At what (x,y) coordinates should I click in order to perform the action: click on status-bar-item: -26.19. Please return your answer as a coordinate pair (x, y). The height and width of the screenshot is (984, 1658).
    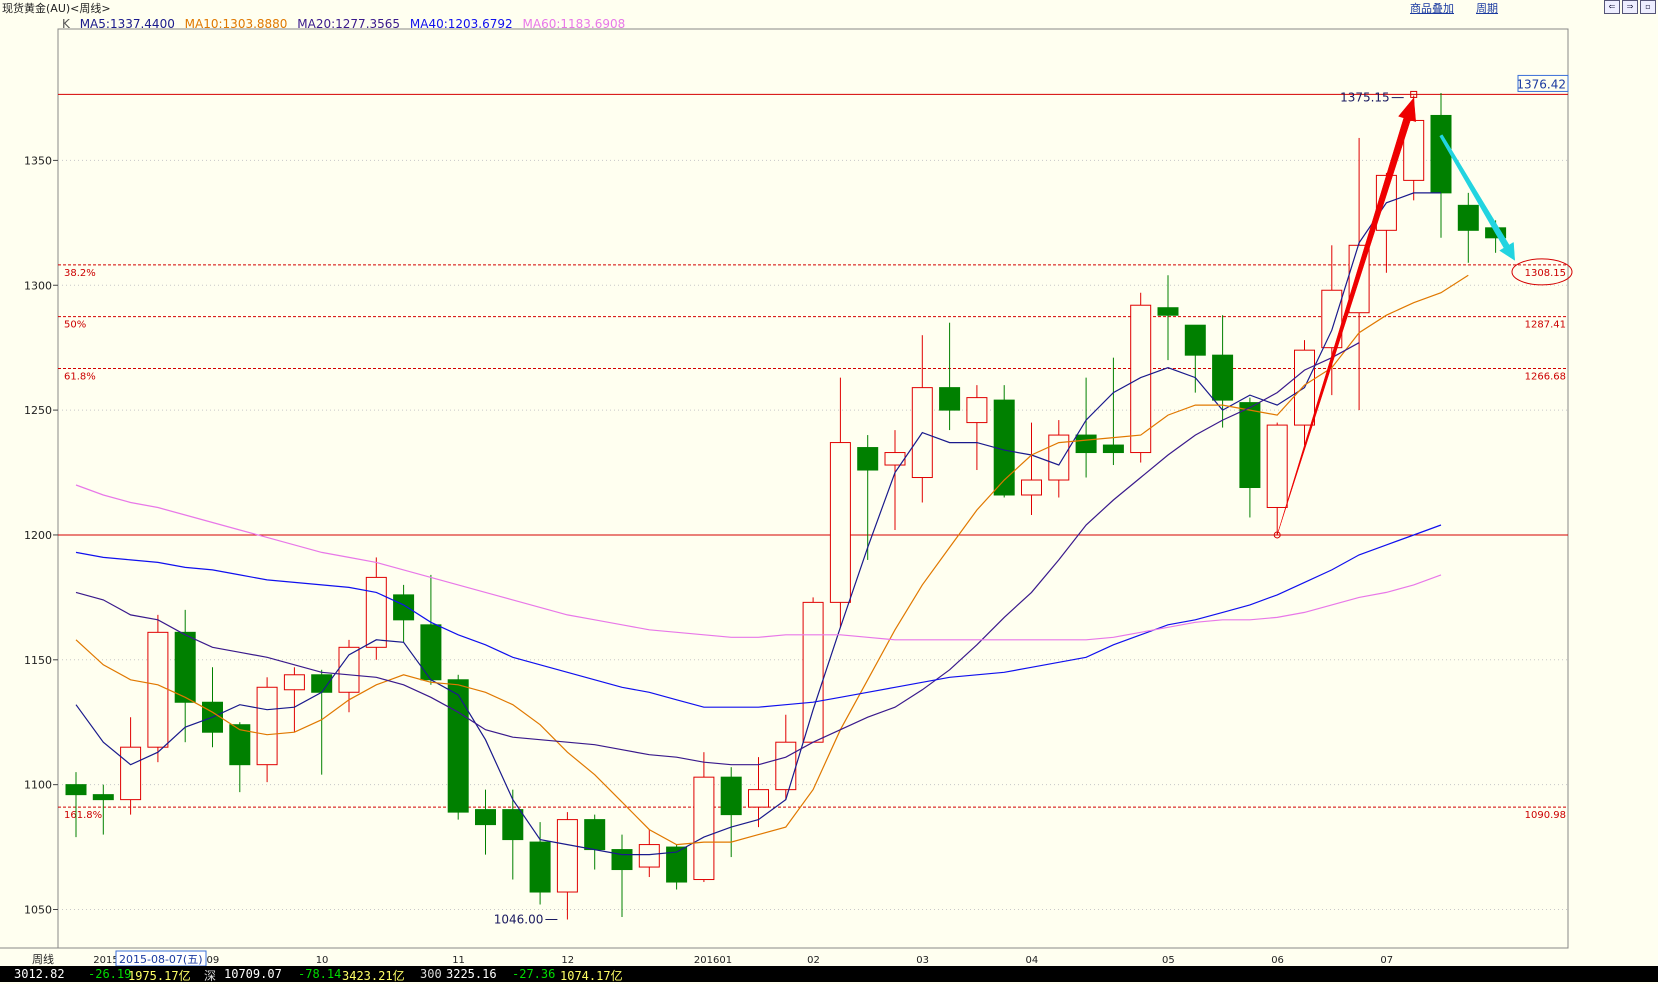
    Looking at the image, I should click on (110, 974).